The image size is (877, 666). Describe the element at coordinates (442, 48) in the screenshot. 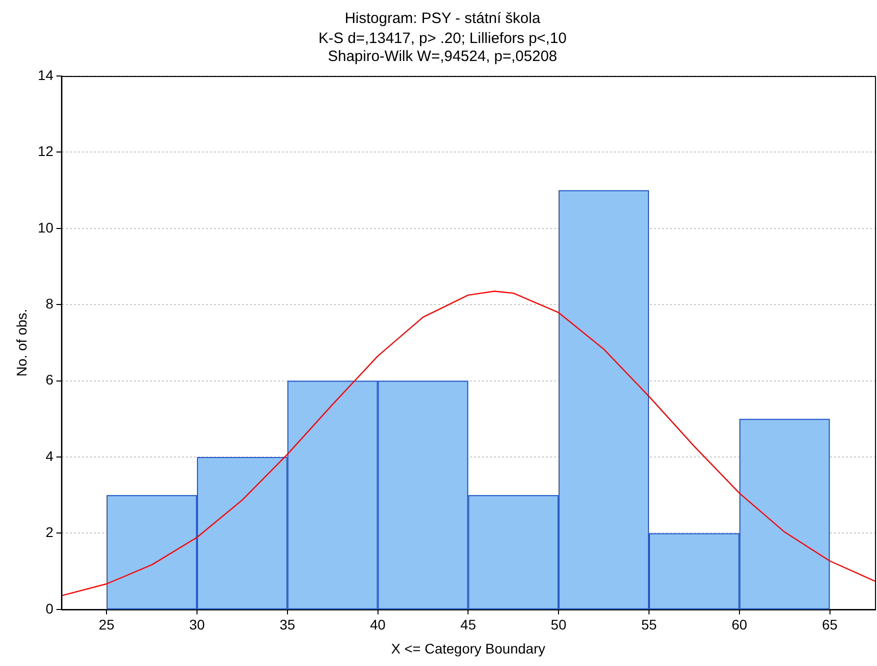

I see `chart-subtitle: K-S d=,13417, p> .20; Lilliefors p<,10 Shapiro-Wilk W=,94524, p=,05208` at that location.